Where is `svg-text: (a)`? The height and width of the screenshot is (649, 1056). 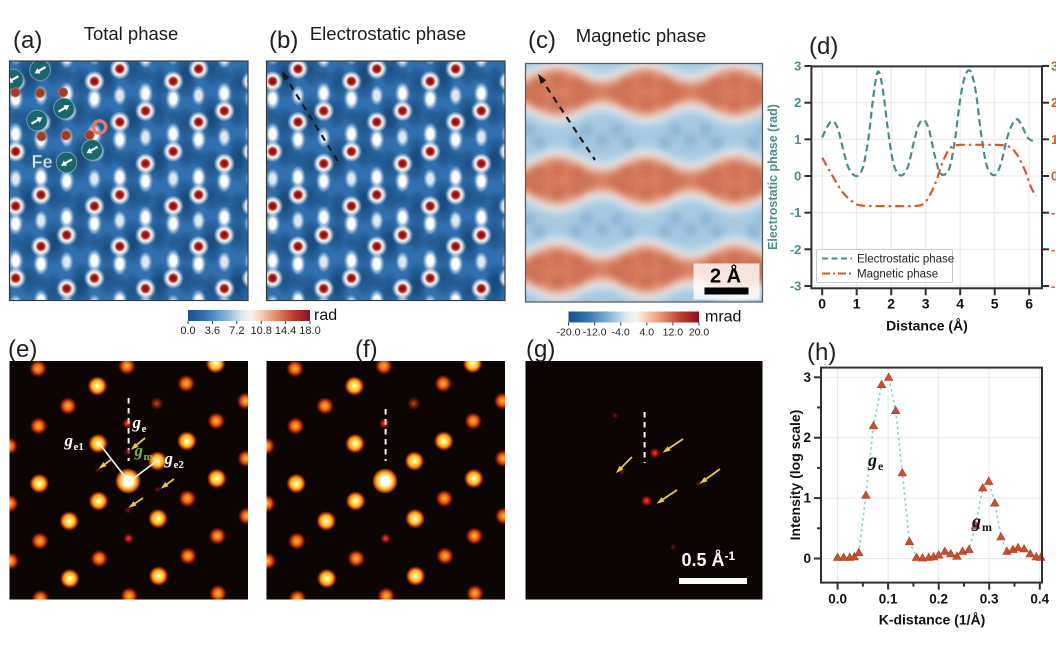 svg-text: (a) is located at coordinates (27, 40).